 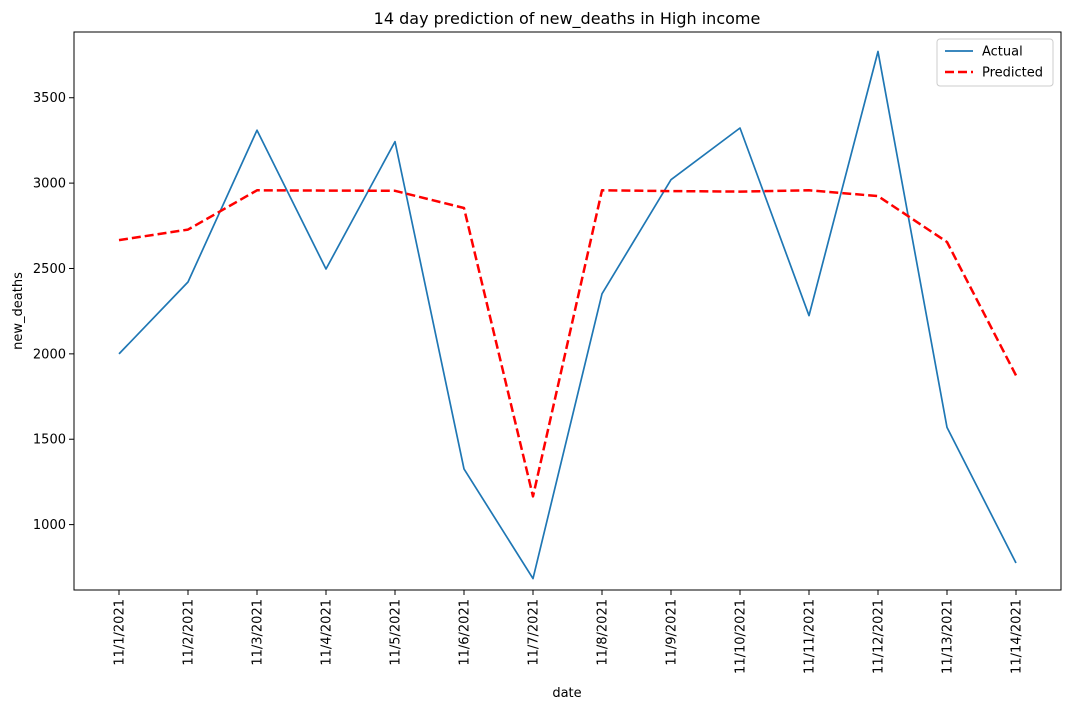 What do you see at coordinates (49, 184) in the screenshot?
I see `y-tick-label: 3000` at bounding box center [49, 184].